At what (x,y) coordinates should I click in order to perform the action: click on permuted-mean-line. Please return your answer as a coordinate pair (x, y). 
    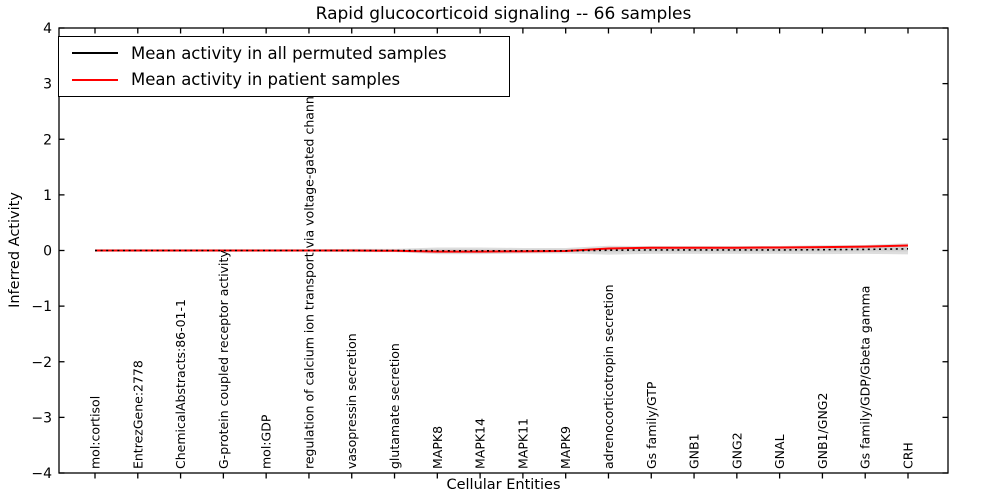
    Looking at the image, I should click on (502, 250).